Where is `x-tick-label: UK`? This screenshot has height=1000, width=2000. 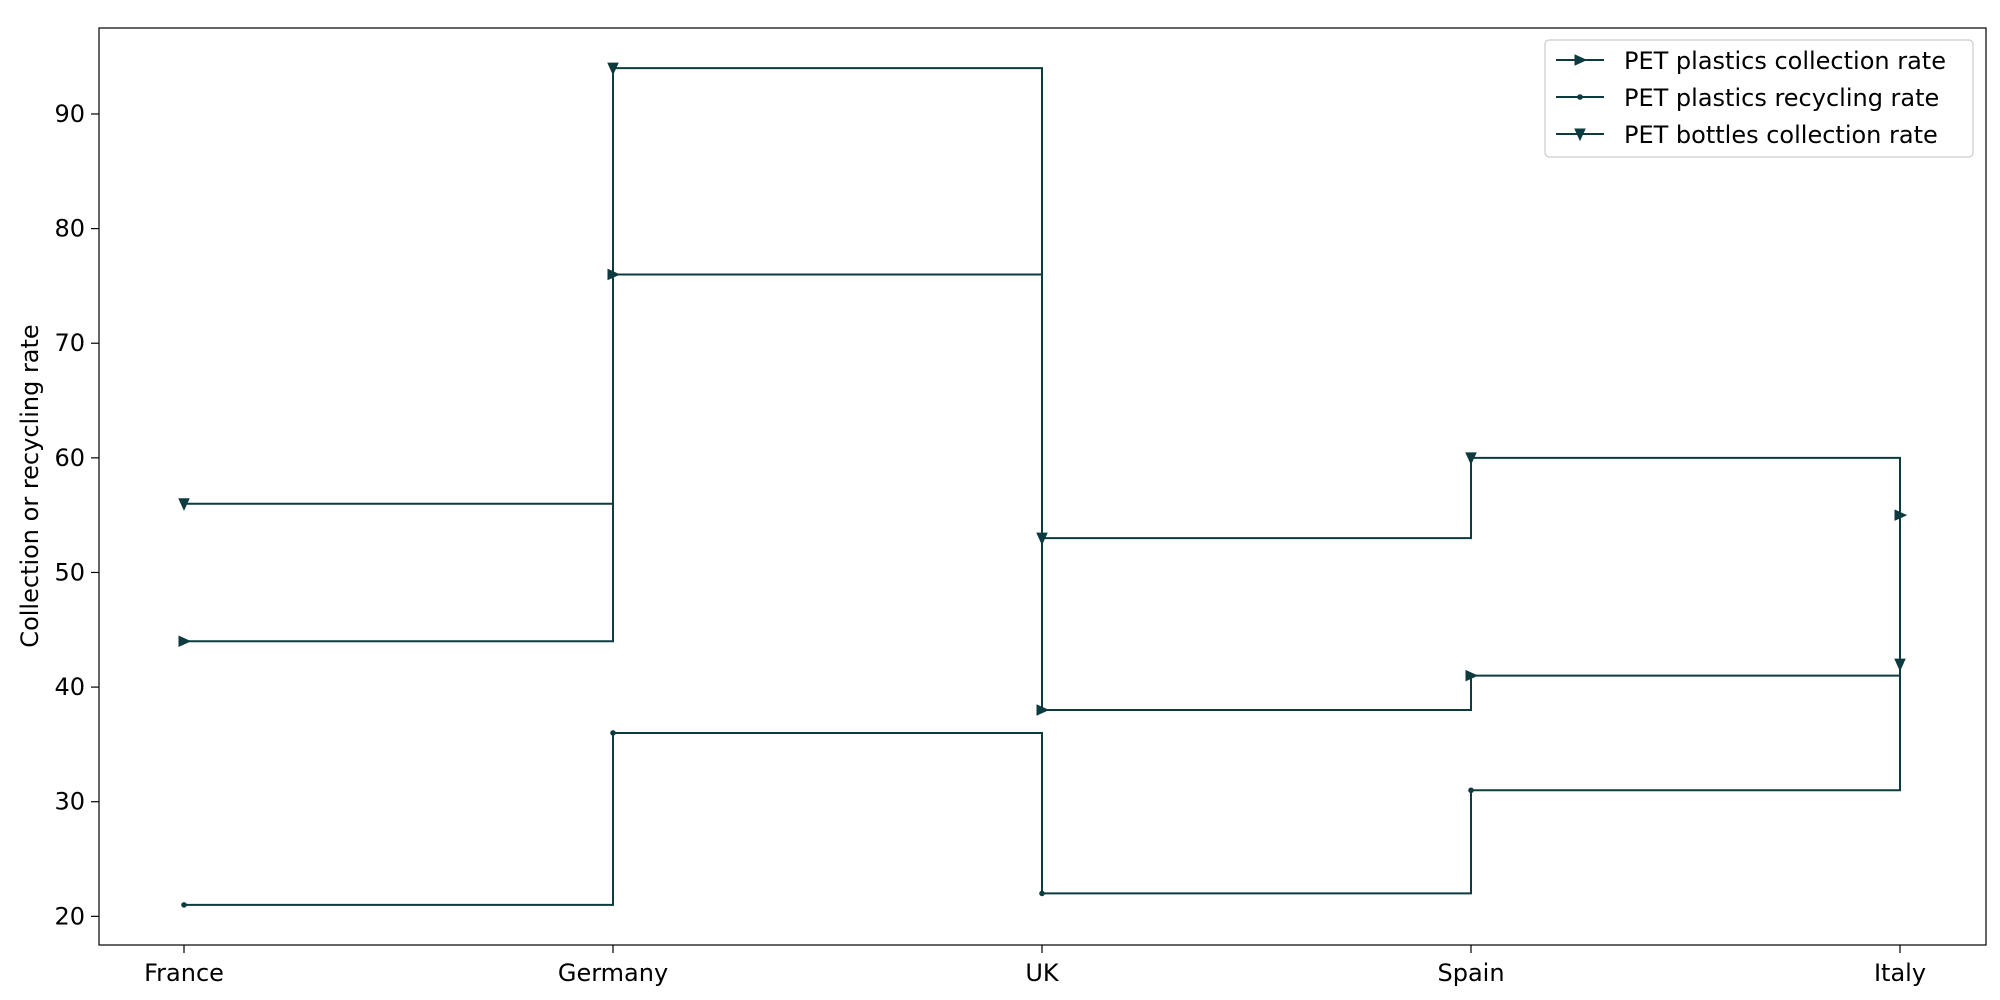 x-tick-label: UK is located at coordinates (1042, 973).